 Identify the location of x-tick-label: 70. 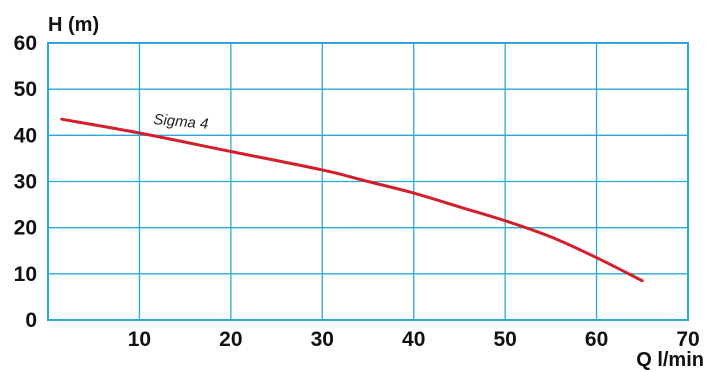
(687, 339).